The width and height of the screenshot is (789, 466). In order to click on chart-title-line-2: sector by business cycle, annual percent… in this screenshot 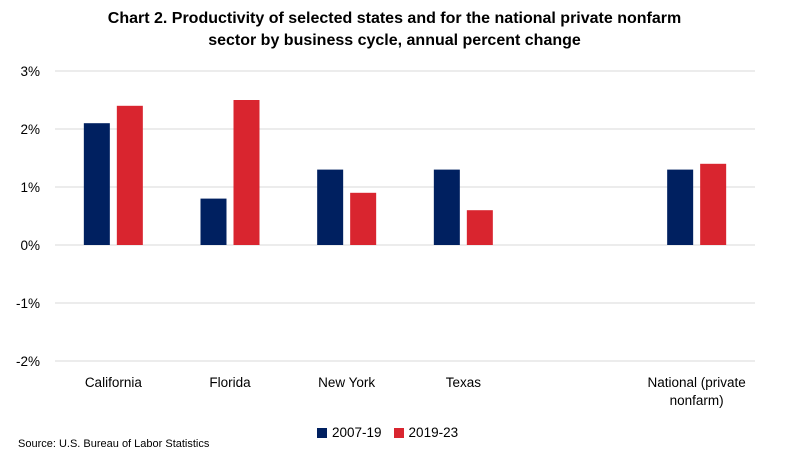, I will do `click(394, 40)`.